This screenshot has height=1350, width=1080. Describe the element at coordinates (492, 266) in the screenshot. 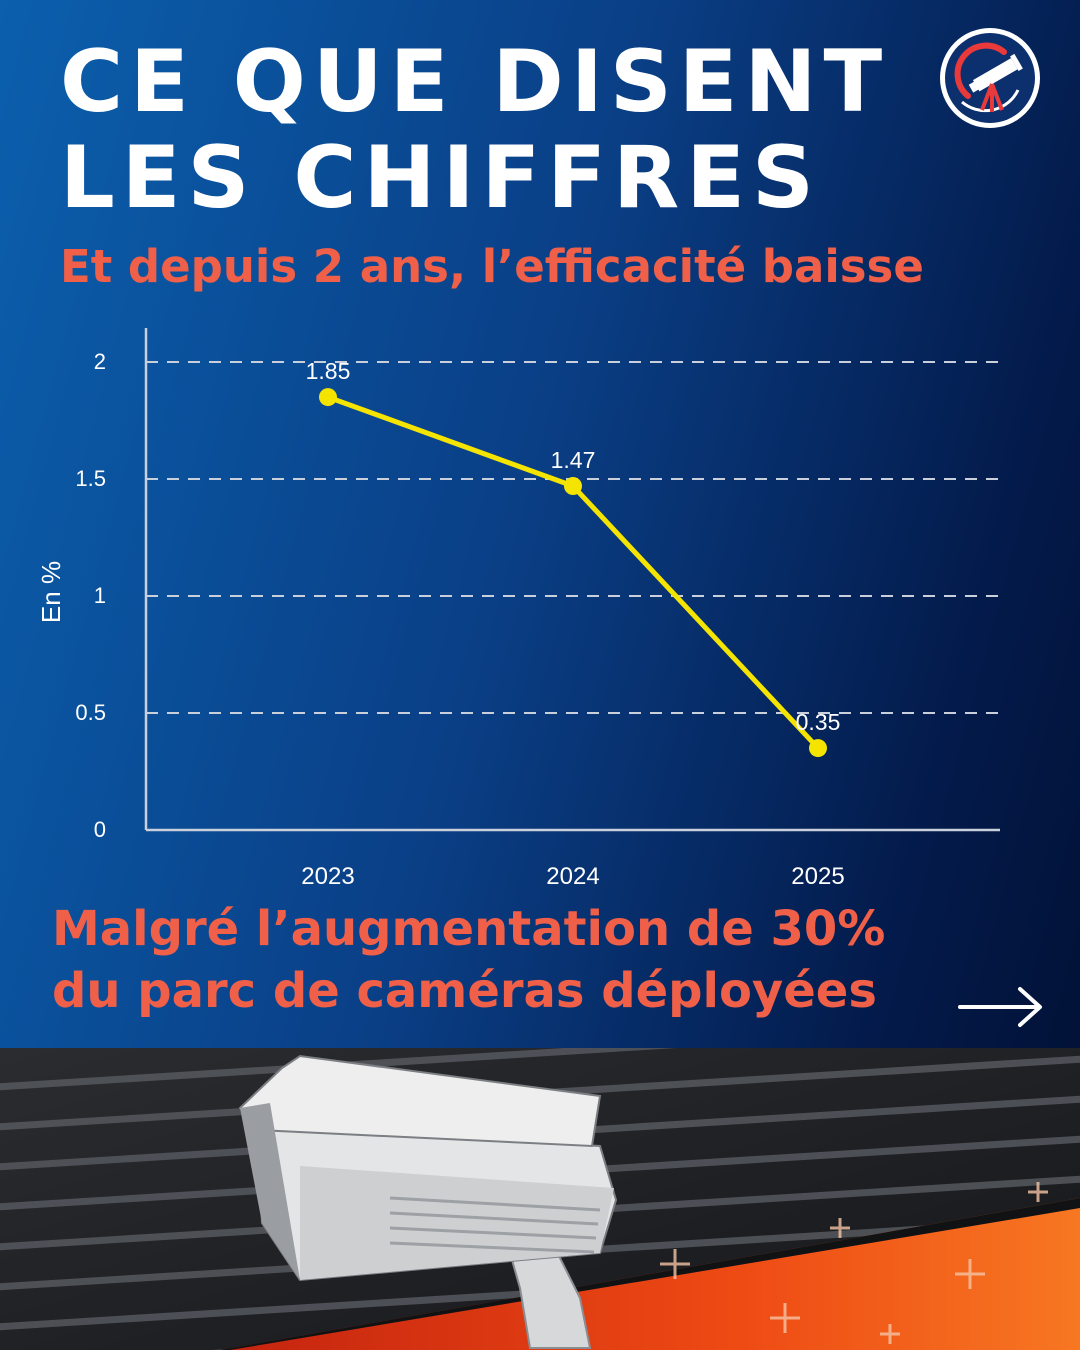

I see `subtitle: Et depuis 2 ans, l’efficacité baisse` at that location.